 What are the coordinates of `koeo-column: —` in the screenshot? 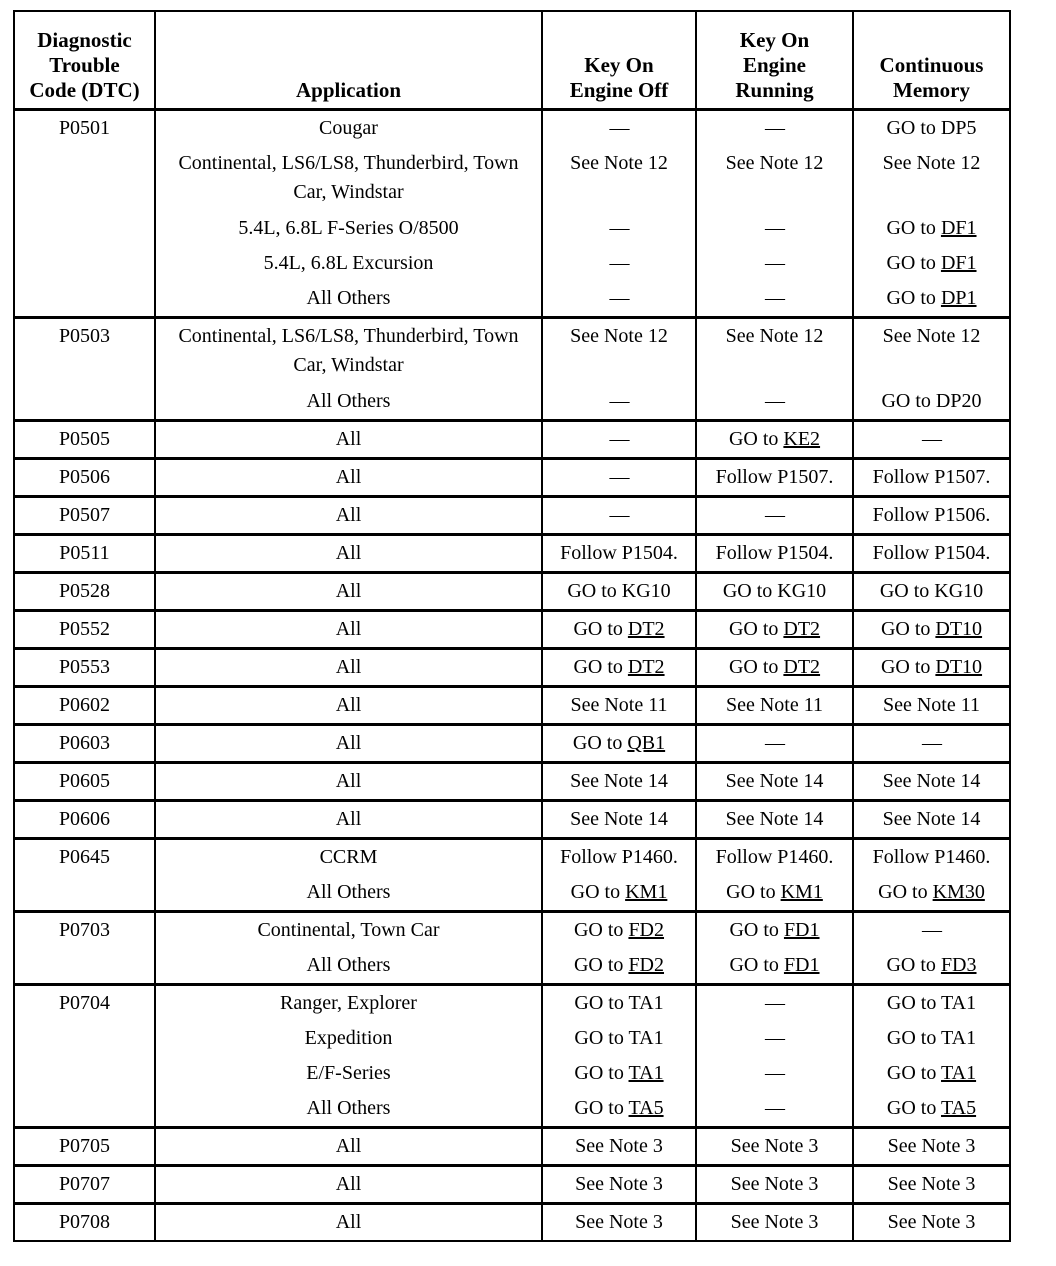 It's located at (618, 515).